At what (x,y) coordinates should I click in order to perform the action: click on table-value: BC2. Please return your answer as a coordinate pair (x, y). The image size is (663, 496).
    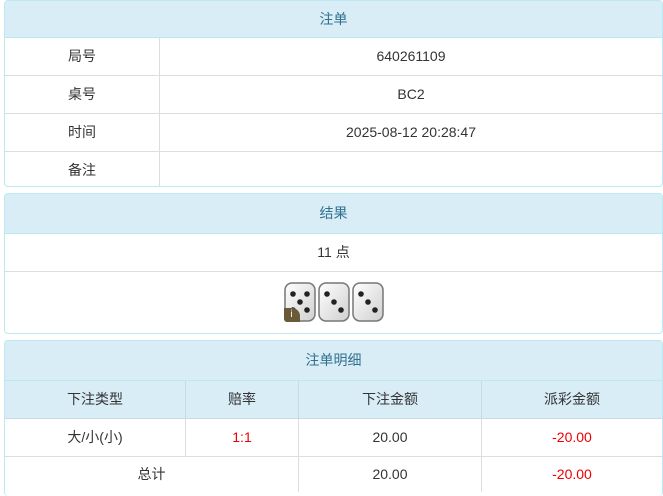
    Looking at the image, I should click on (410, 94).